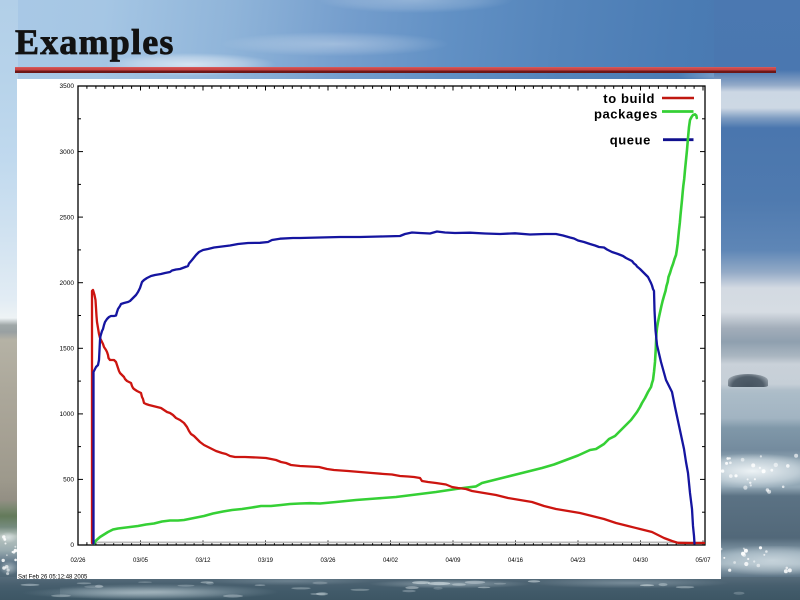 Image resolution: width=800 pixels, height=600 pixels. What do you see at coordinates (78, 561) in the screenshot?
I see `svg-text: 02/26` at bounding box center [78, 561].